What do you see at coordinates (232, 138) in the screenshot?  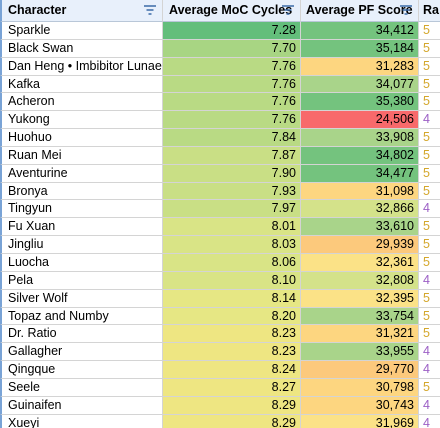 I see `moc-cycles-cell: 7.84` at bounding box center [232, 138].